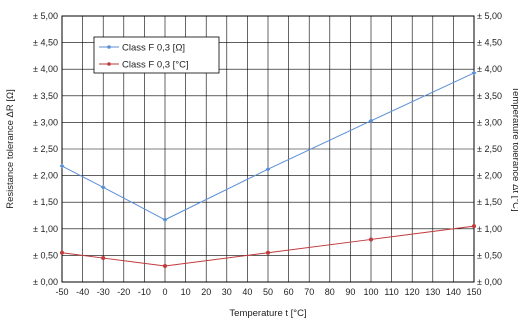  I want to click on y-tick-label-left: ± 4,50, so click(45, 43).